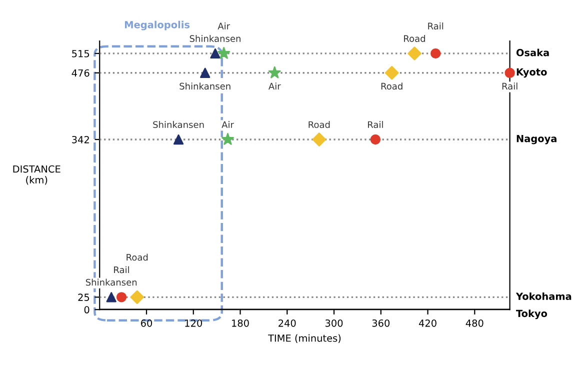 The width and height of the screenshot is (586, 373). I want to click on ref-line-label: Tokyo, so click(532, 315).